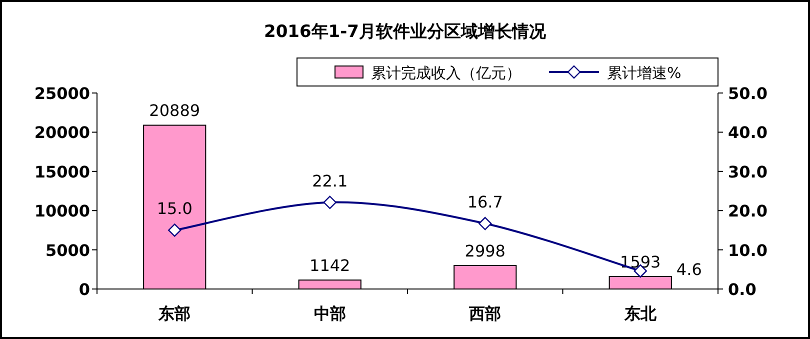 This screenshot has height=339, width=810. What do you see at coordinates (689, 269) in the screenshot?
I see `data-label: 4.6` at bounding box center [689, 269].